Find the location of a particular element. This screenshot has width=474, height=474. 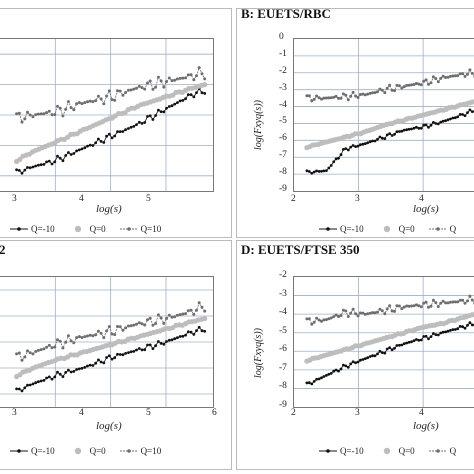

panel-a-plot is located at coordinates (107, 115).